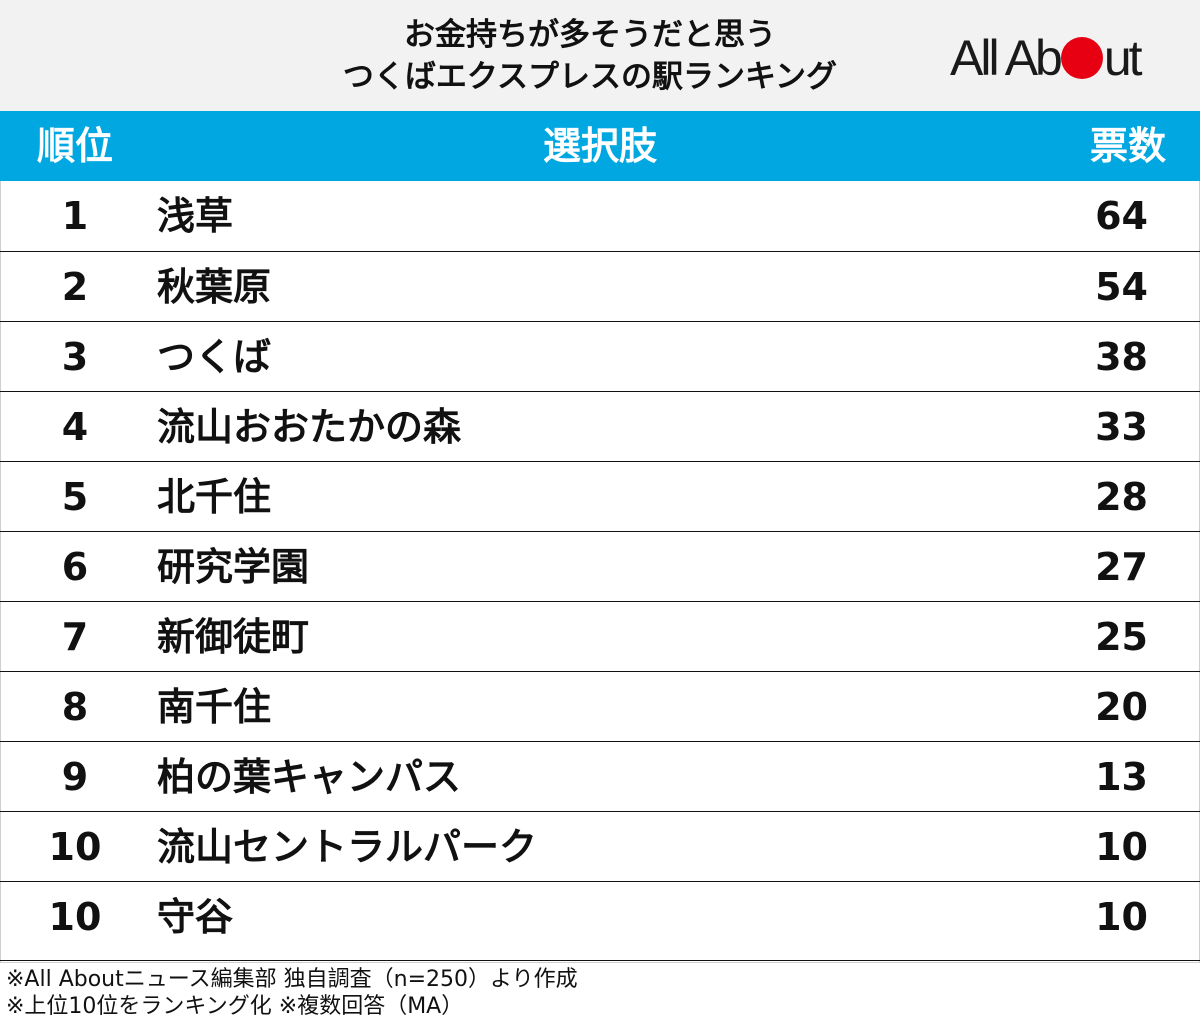  Describe the element at coordinates (75, 497) in the screenshot. I see `rank-cell: 5` at that location.